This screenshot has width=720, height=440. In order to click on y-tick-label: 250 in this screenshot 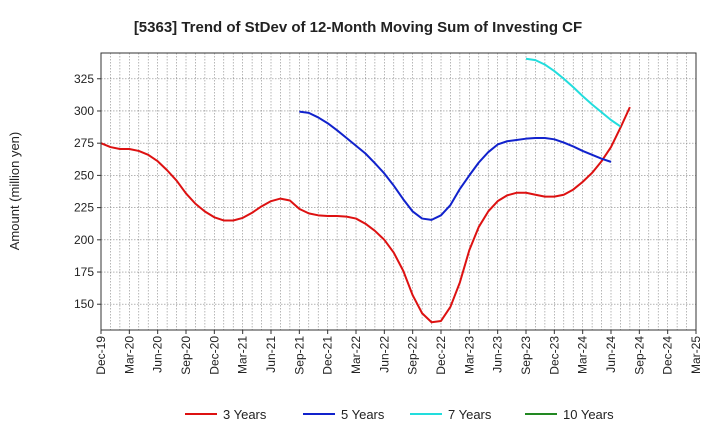, I will do `click(84, 175)`.